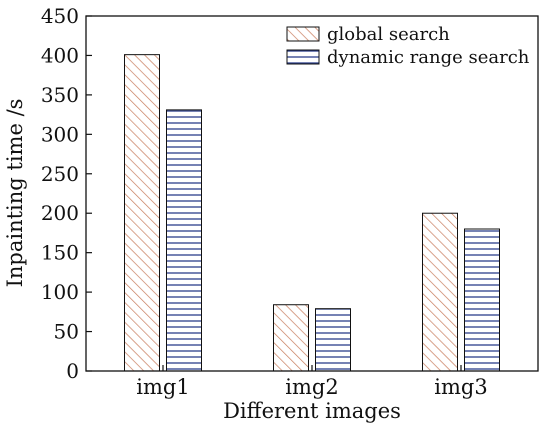 This screenshot has height=432, width=547. Describe the element at coordinates (311, 387) in the screenshot. I see `x-tick-label-img2: img2` at that location.